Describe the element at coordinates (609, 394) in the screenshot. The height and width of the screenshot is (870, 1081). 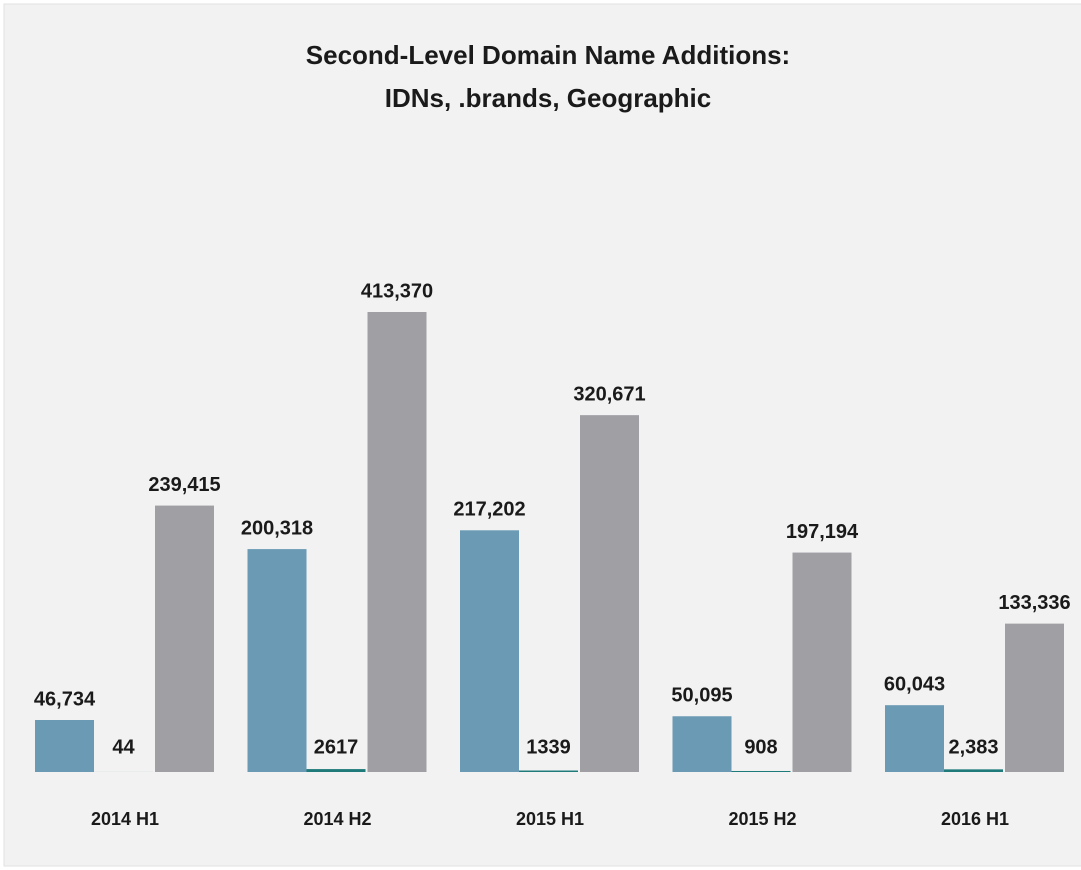
I see `data-label: 320,671` at that location.